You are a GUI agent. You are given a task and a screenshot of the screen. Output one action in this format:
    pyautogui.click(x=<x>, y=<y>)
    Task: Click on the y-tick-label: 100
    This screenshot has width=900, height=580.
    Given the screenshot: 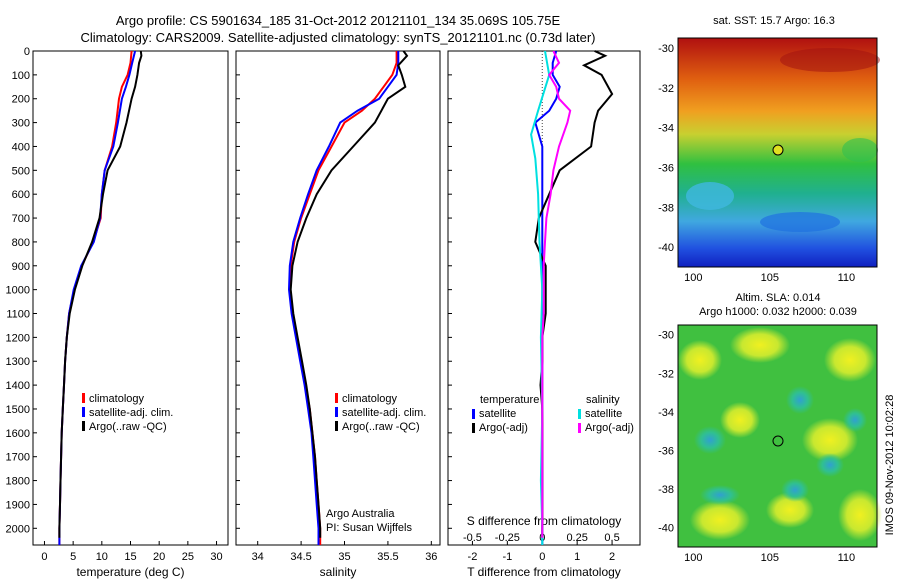 What is the action you would take?
    pyautogui.click(x=21, y=76)
    